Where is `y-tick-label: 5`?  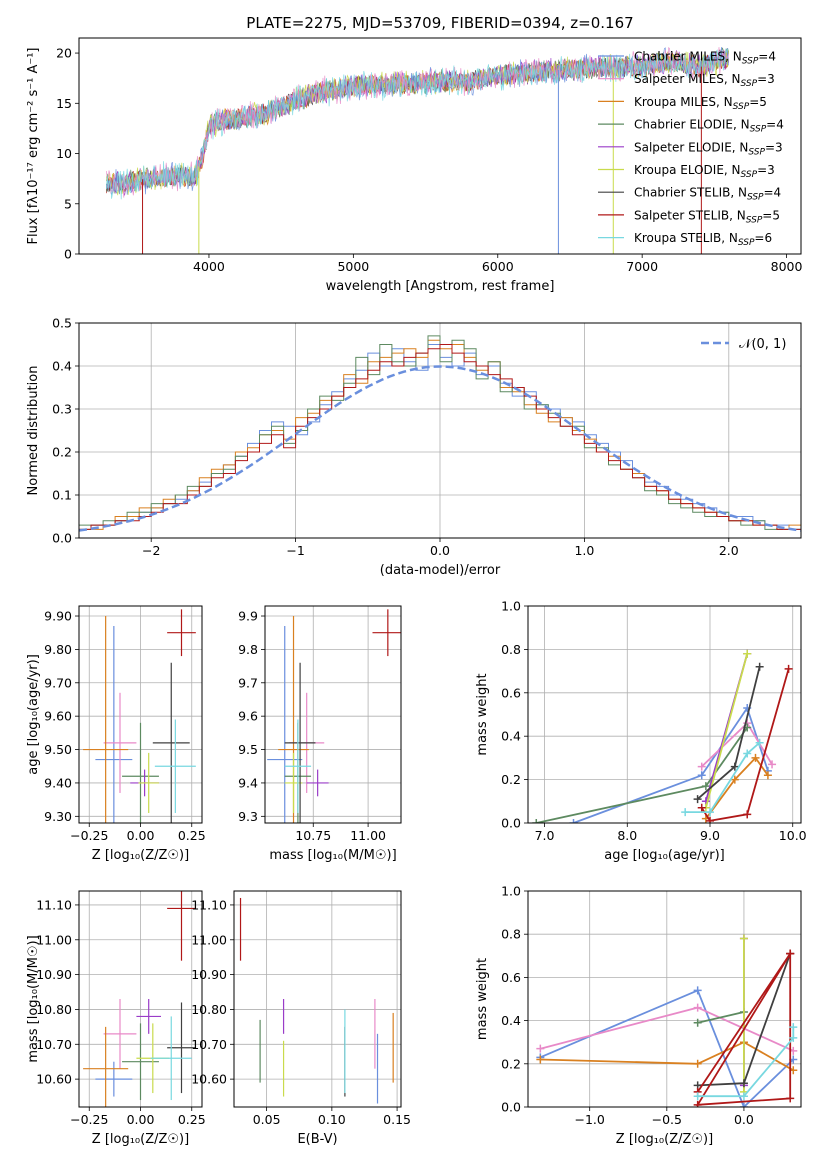
y-tick-label: 5 is located at coordinates (68, 203).